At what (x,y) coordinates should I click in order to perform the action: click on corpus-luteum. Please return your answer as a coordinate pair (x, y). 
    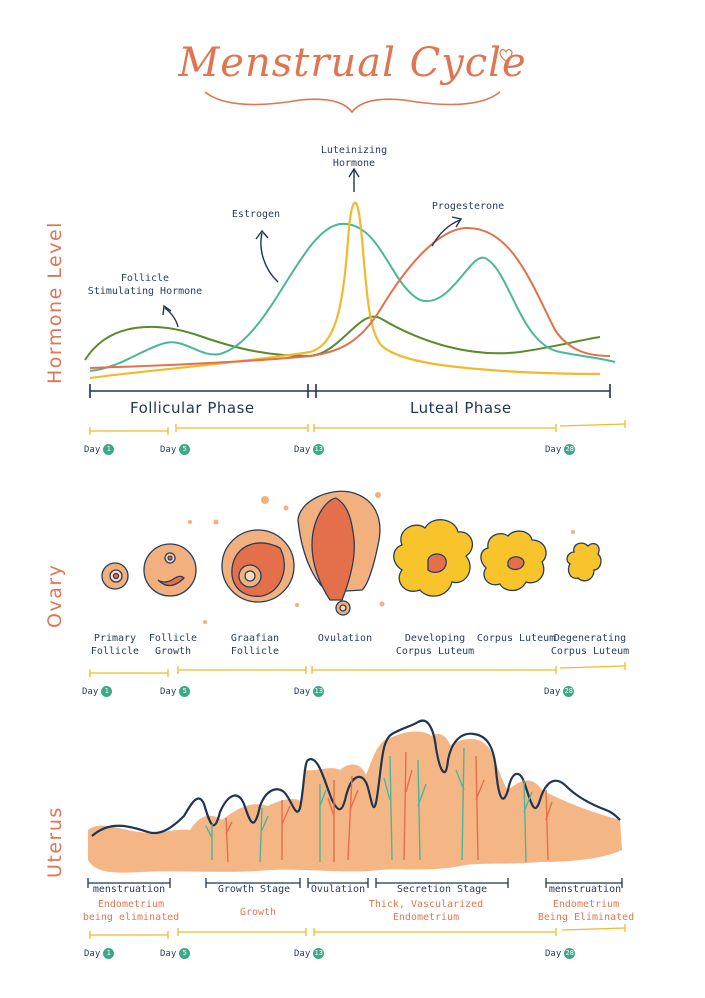
    Looking at the image, I should click on (513, 561).